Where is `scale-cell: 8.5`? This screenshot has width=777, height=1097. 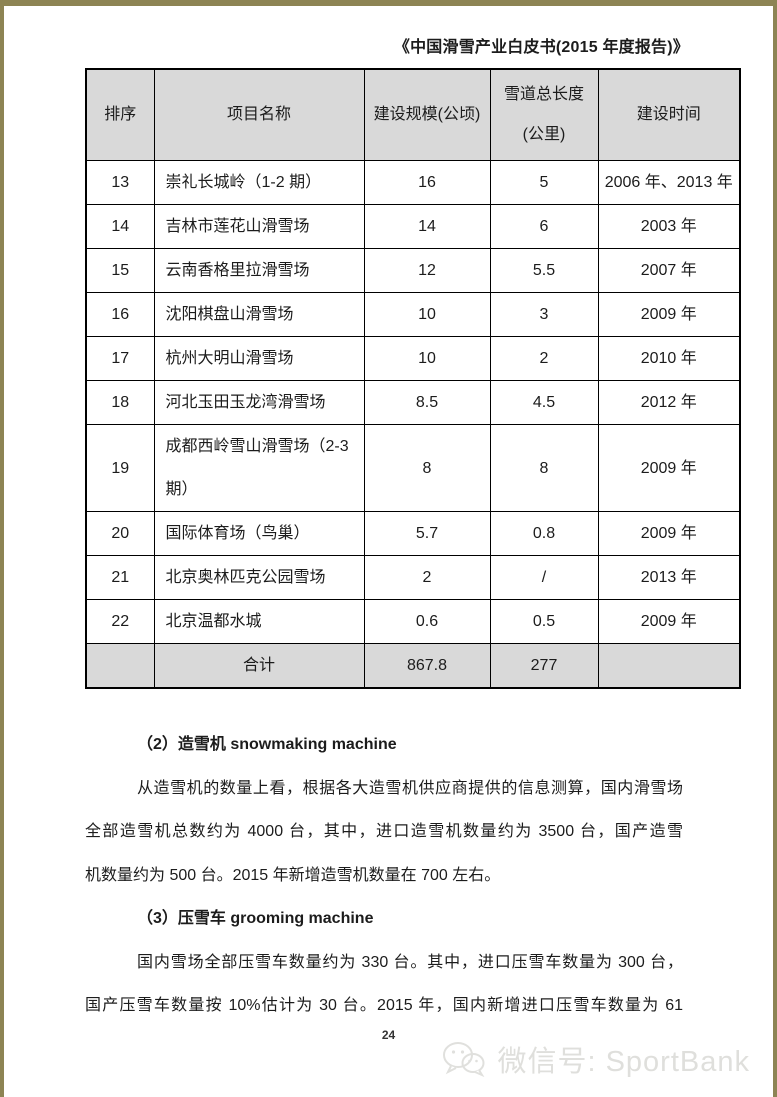
scale-cell: 8.5 is located at coordinates (427, 402).